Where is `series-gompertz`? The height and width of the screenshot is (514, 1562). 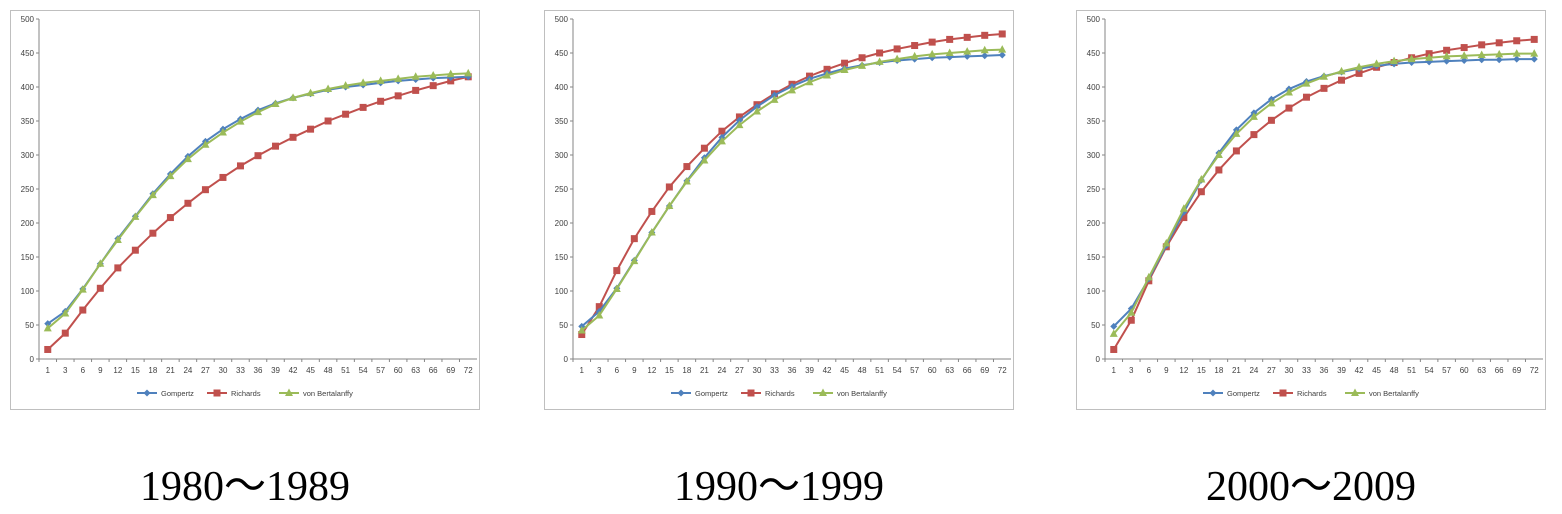 series-gompertz is located at coordinates (1324, 192).